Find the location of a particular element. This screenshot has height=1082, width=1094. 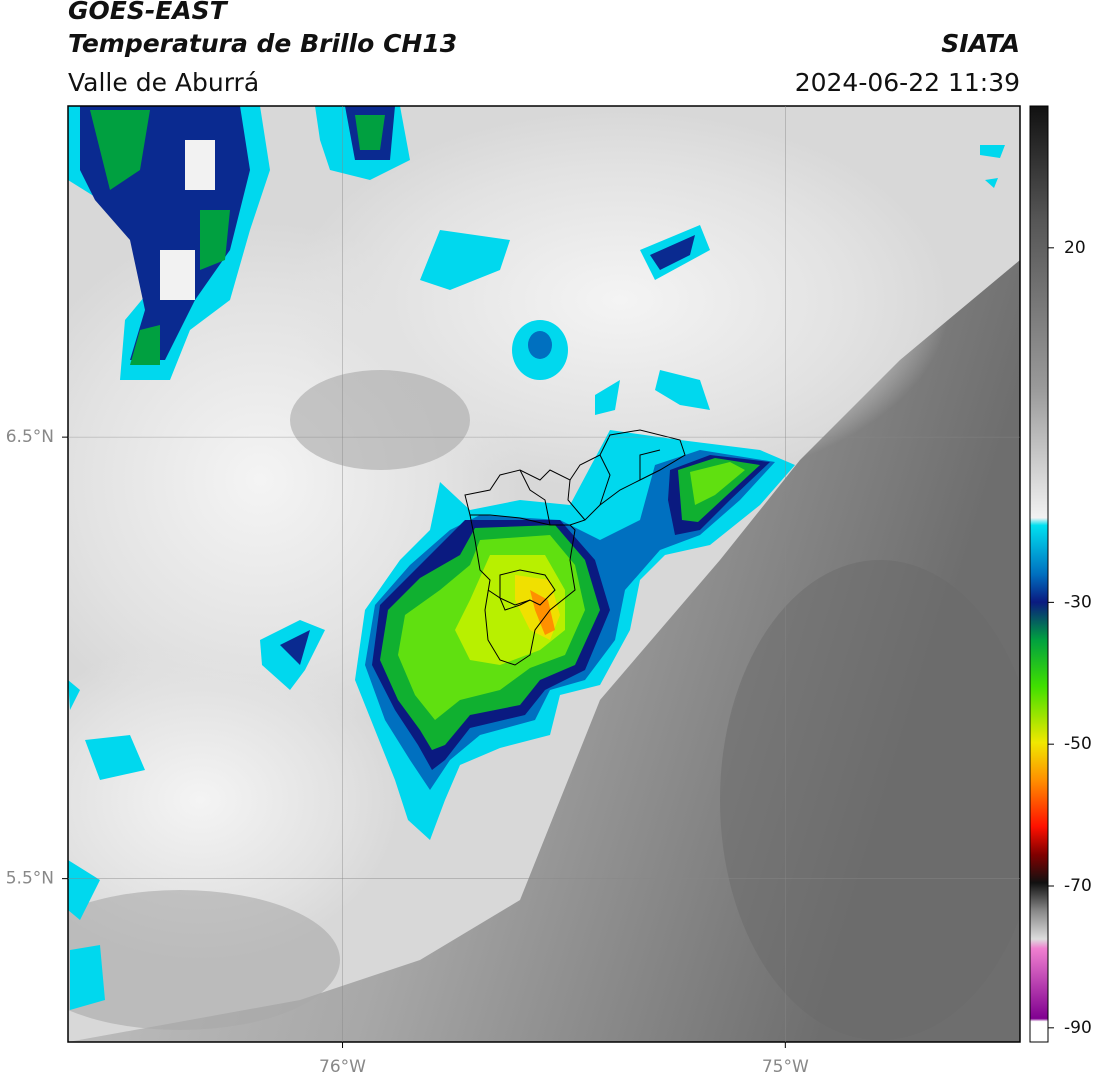

colorbar-label: 20 is located at coordinates (1075, 248).